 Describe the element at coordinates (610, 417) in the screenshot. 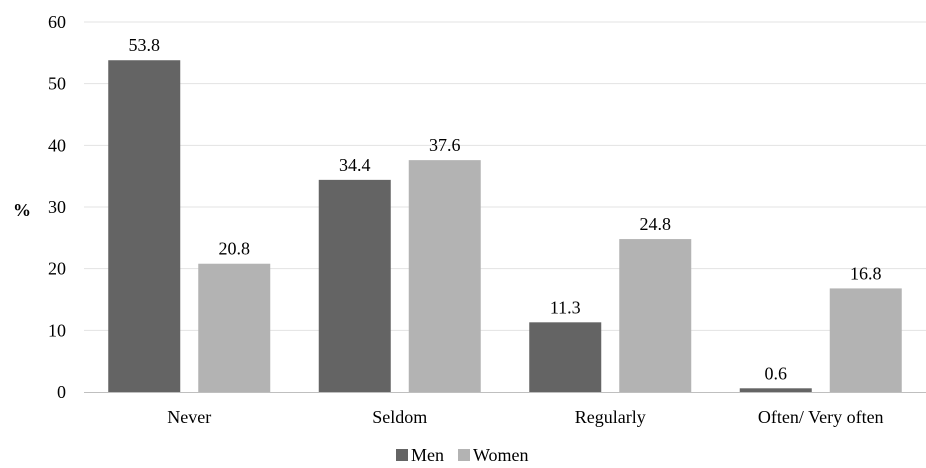

I see `x-tick-label: Regularly` at that location.